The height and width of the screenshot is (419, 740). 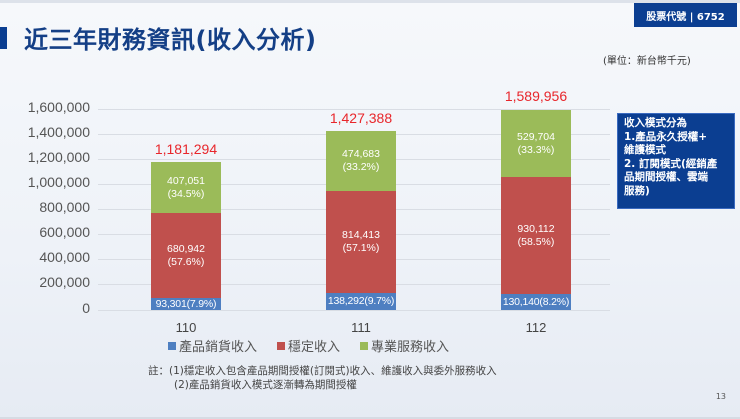 I want to click on callout-line: 收入模式分為, so click(x=655, y=123).